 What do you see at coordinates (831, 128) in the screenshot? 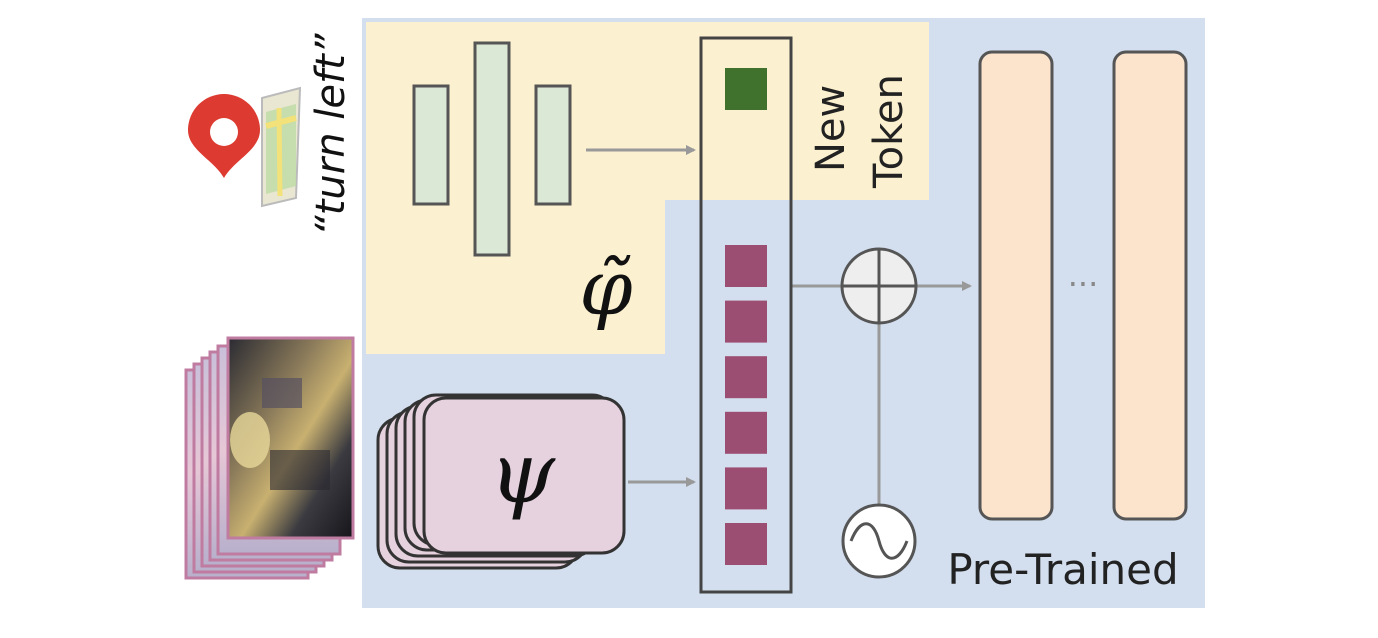
I see `new-token-label-line1: New` at bounding box center [831, 128].